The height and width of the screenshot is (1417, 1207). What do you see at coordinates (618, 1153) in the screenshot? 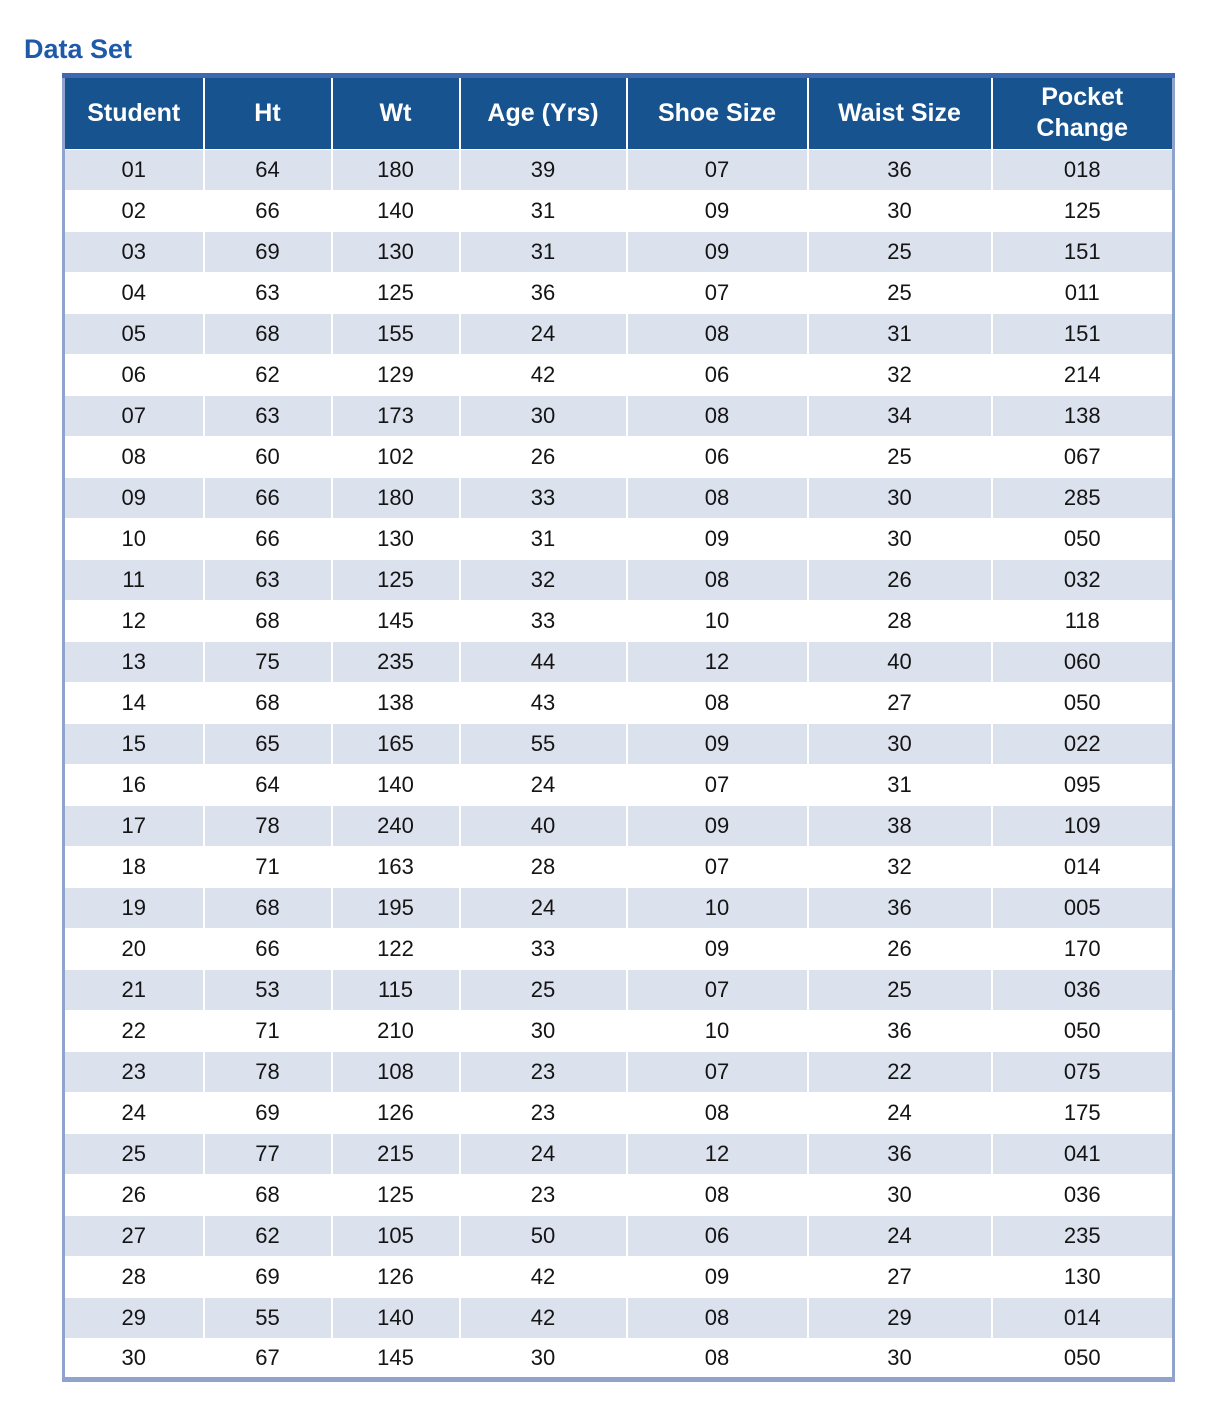
I see `table-row: 25 77 215 24 12 36 041` at bounding box center [618, 1153].